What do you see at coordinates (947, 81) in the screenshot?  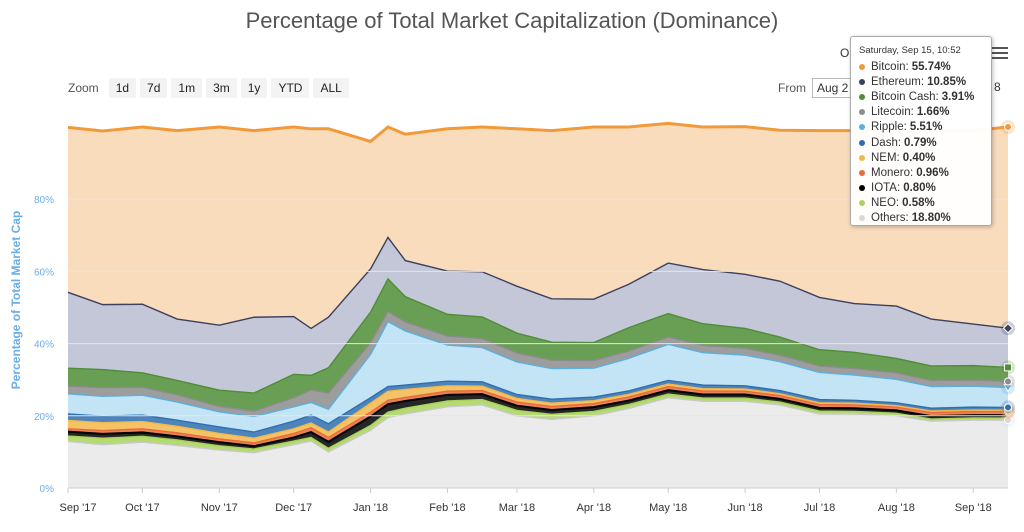 I see `tooltip-series-value: 10.85%` at bounding box center [947, 81].